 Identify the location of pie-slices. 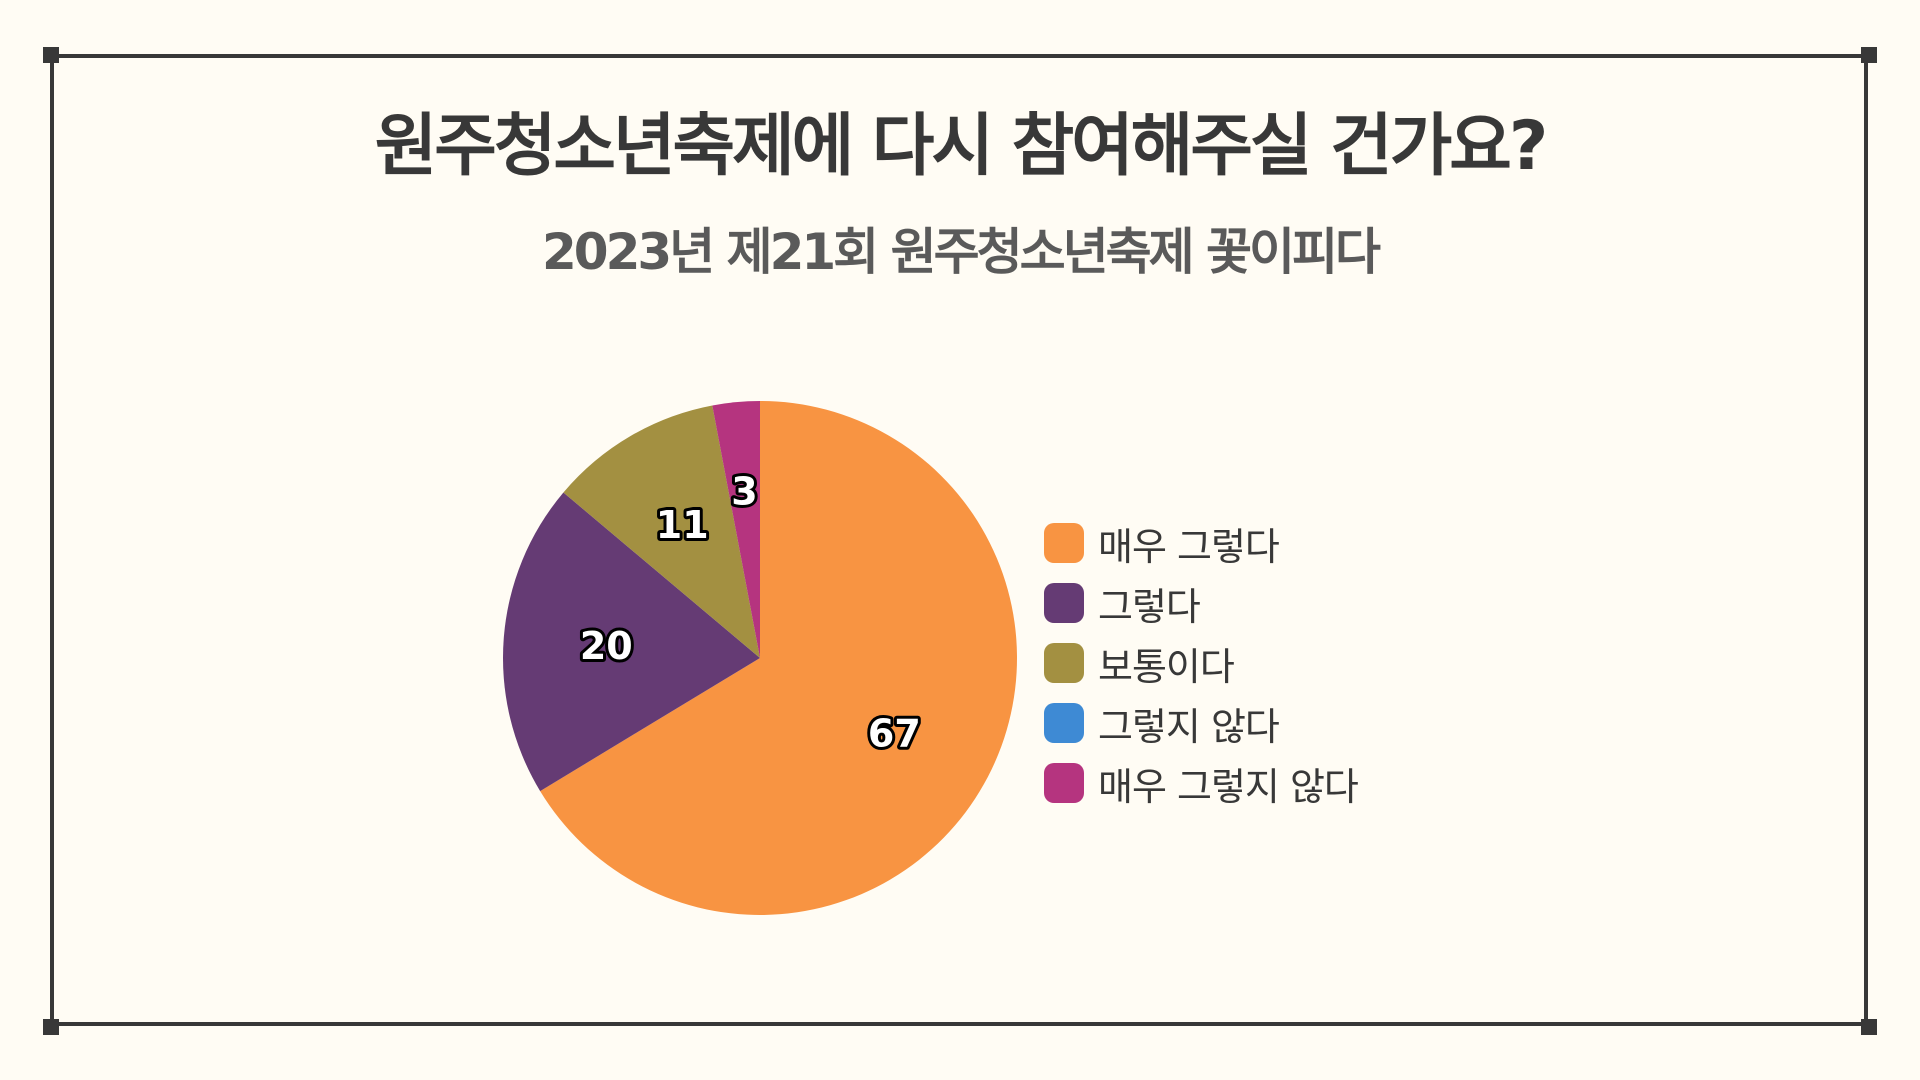
(760, 658).